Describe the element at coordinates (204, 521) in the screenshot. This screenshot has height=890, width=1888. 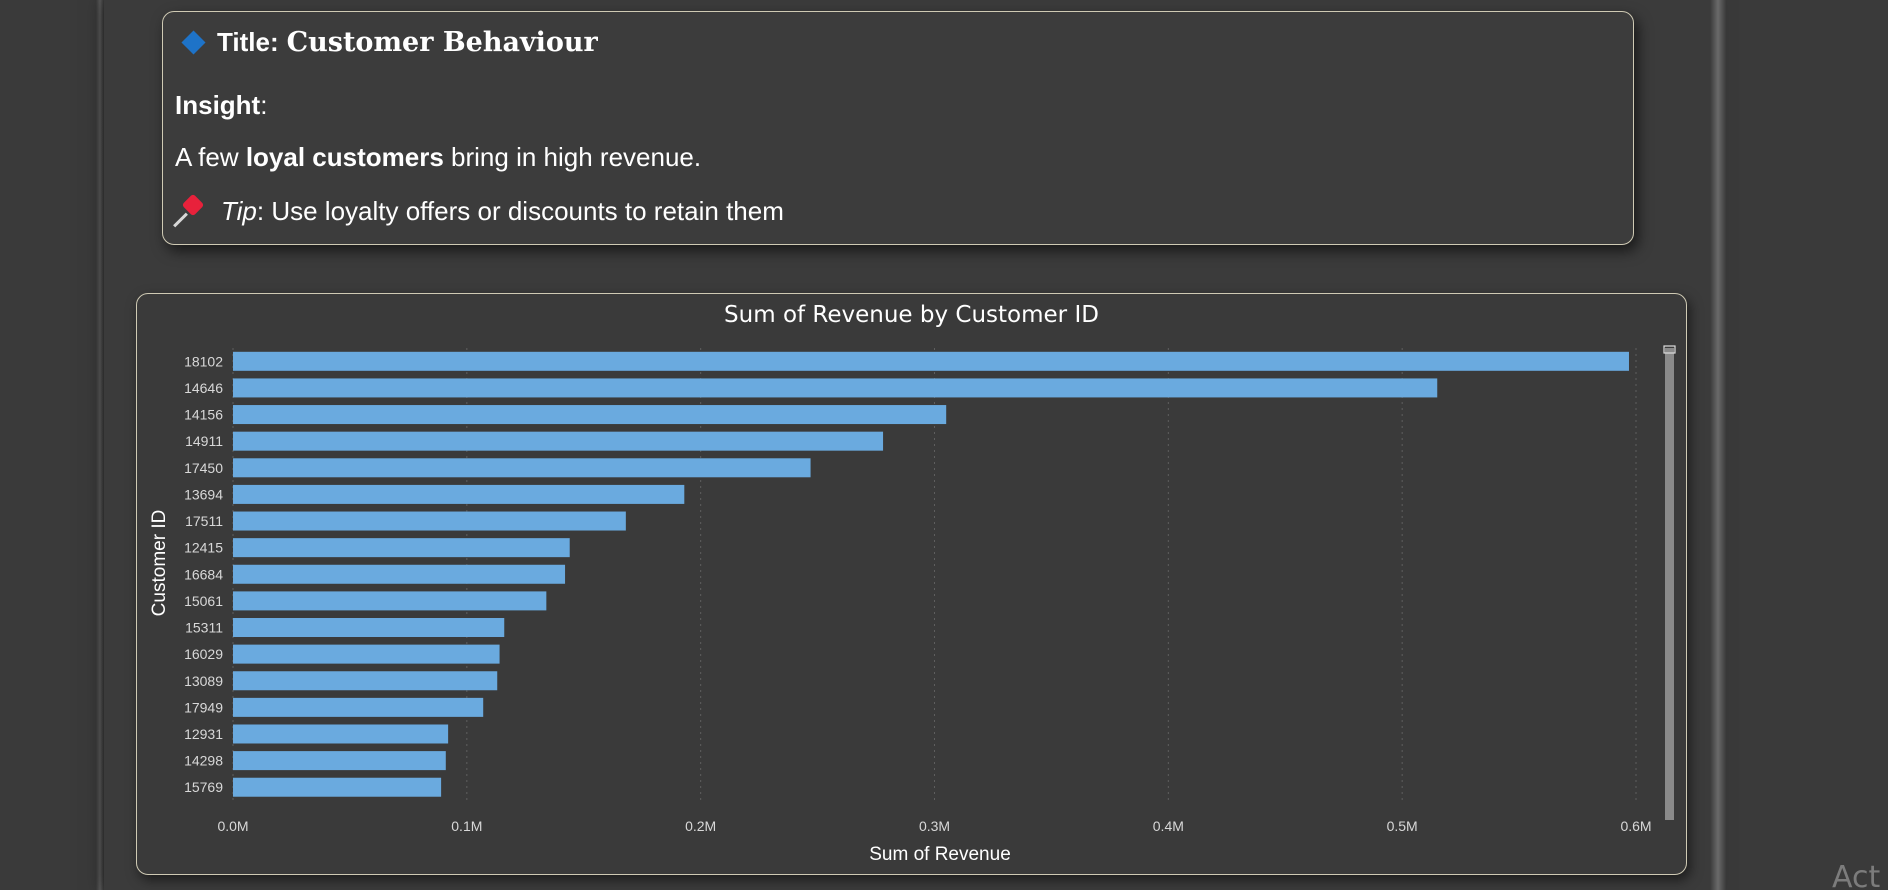
I see `category-label: 17511` at that location.